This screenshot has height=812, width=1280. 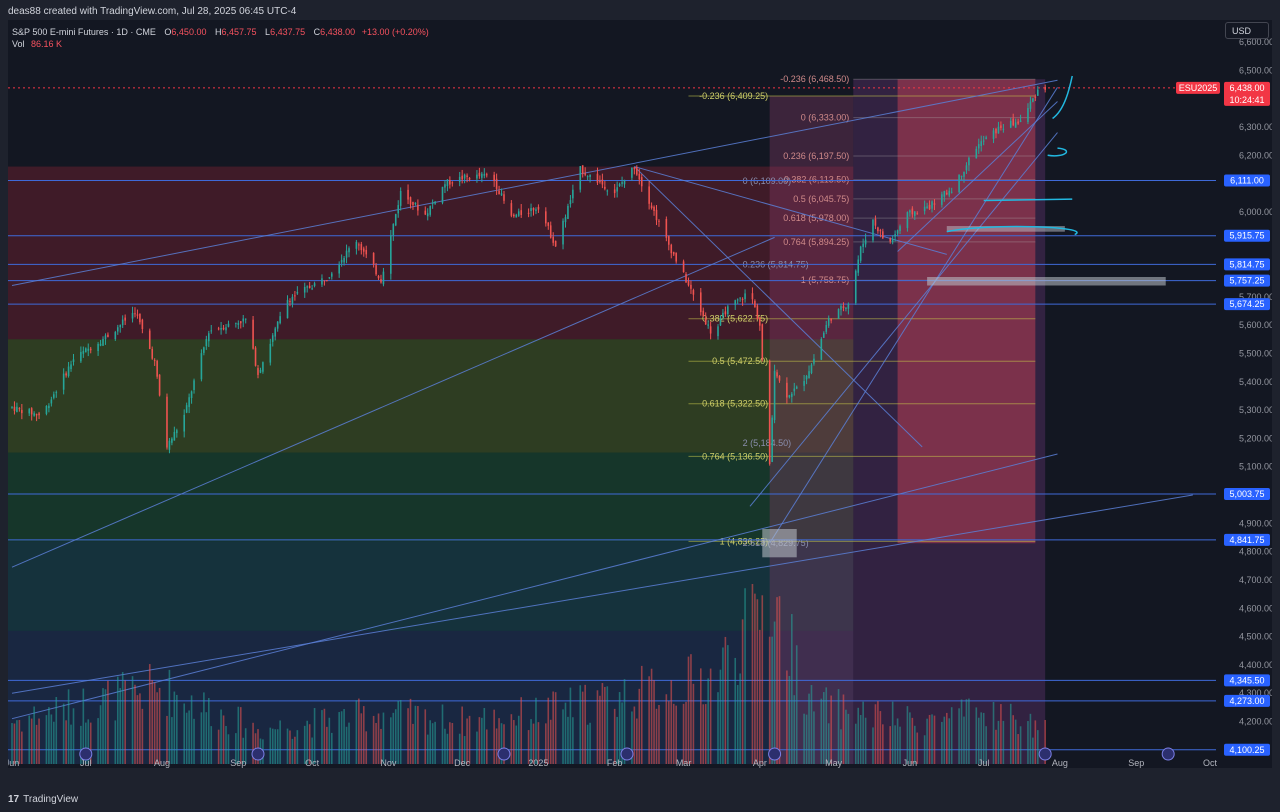 What do you see at coordinates (1246, 281) in the screenshot?
I see `level-price-label: 5,757.25` at bounding box center [1246, 281].